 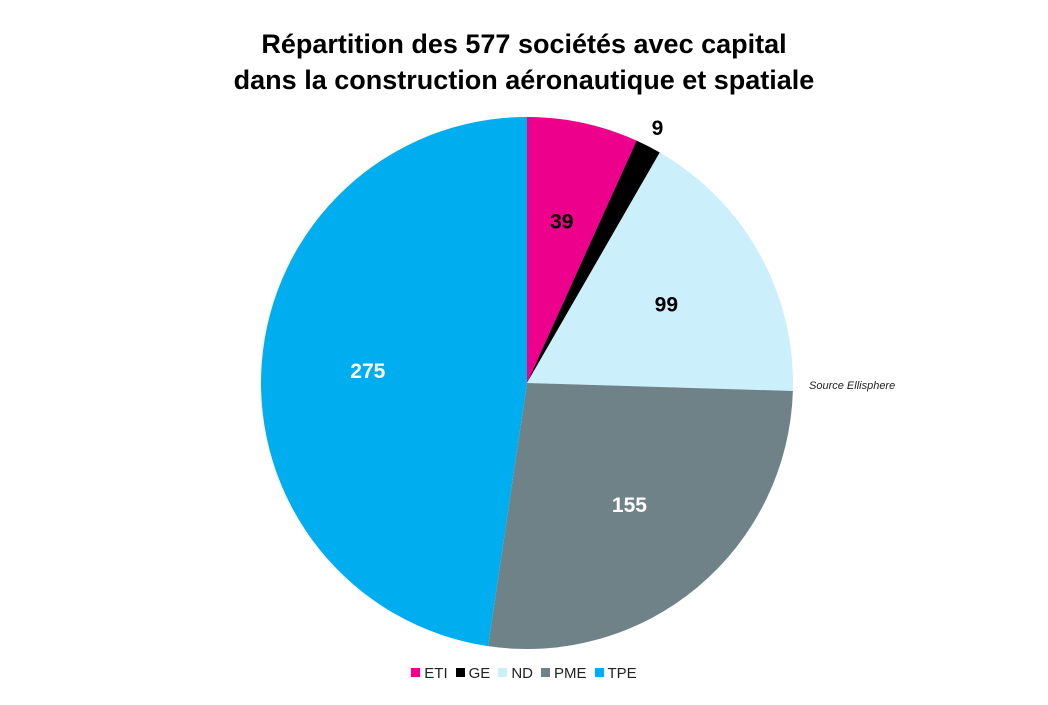 I want to click on legend-swatch-nd, so click(x=503, y=672).